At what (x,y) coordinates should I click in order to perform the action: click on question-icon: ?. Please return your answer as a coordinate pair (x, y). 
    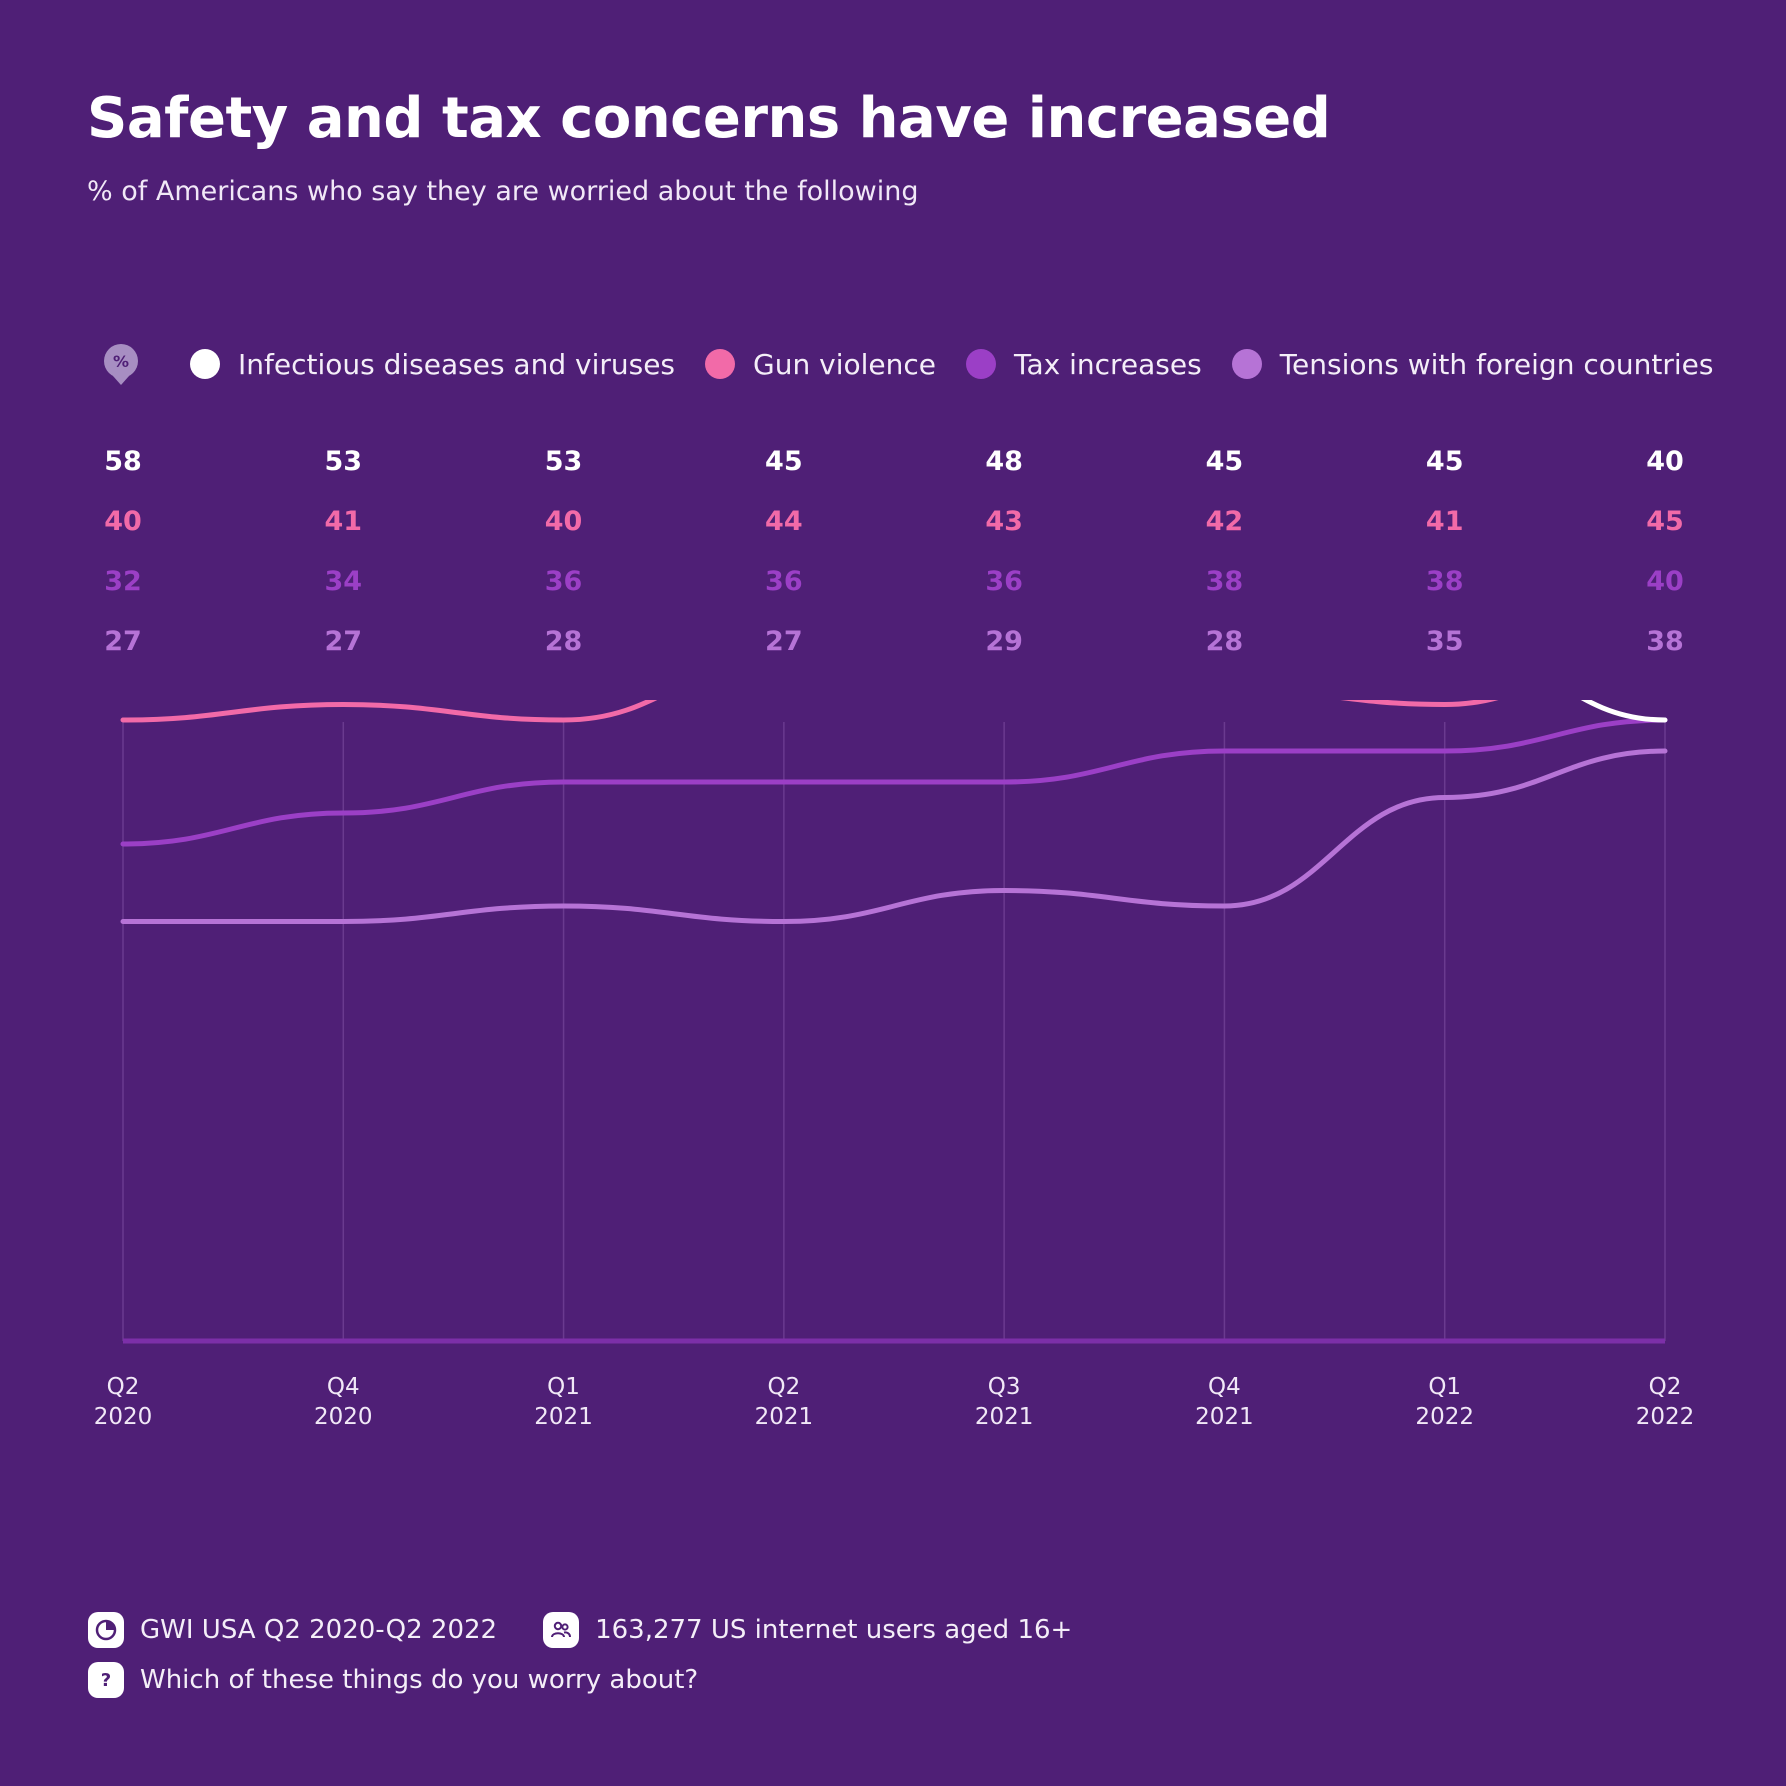
    Looking at the image, I should click on (106, 1680).